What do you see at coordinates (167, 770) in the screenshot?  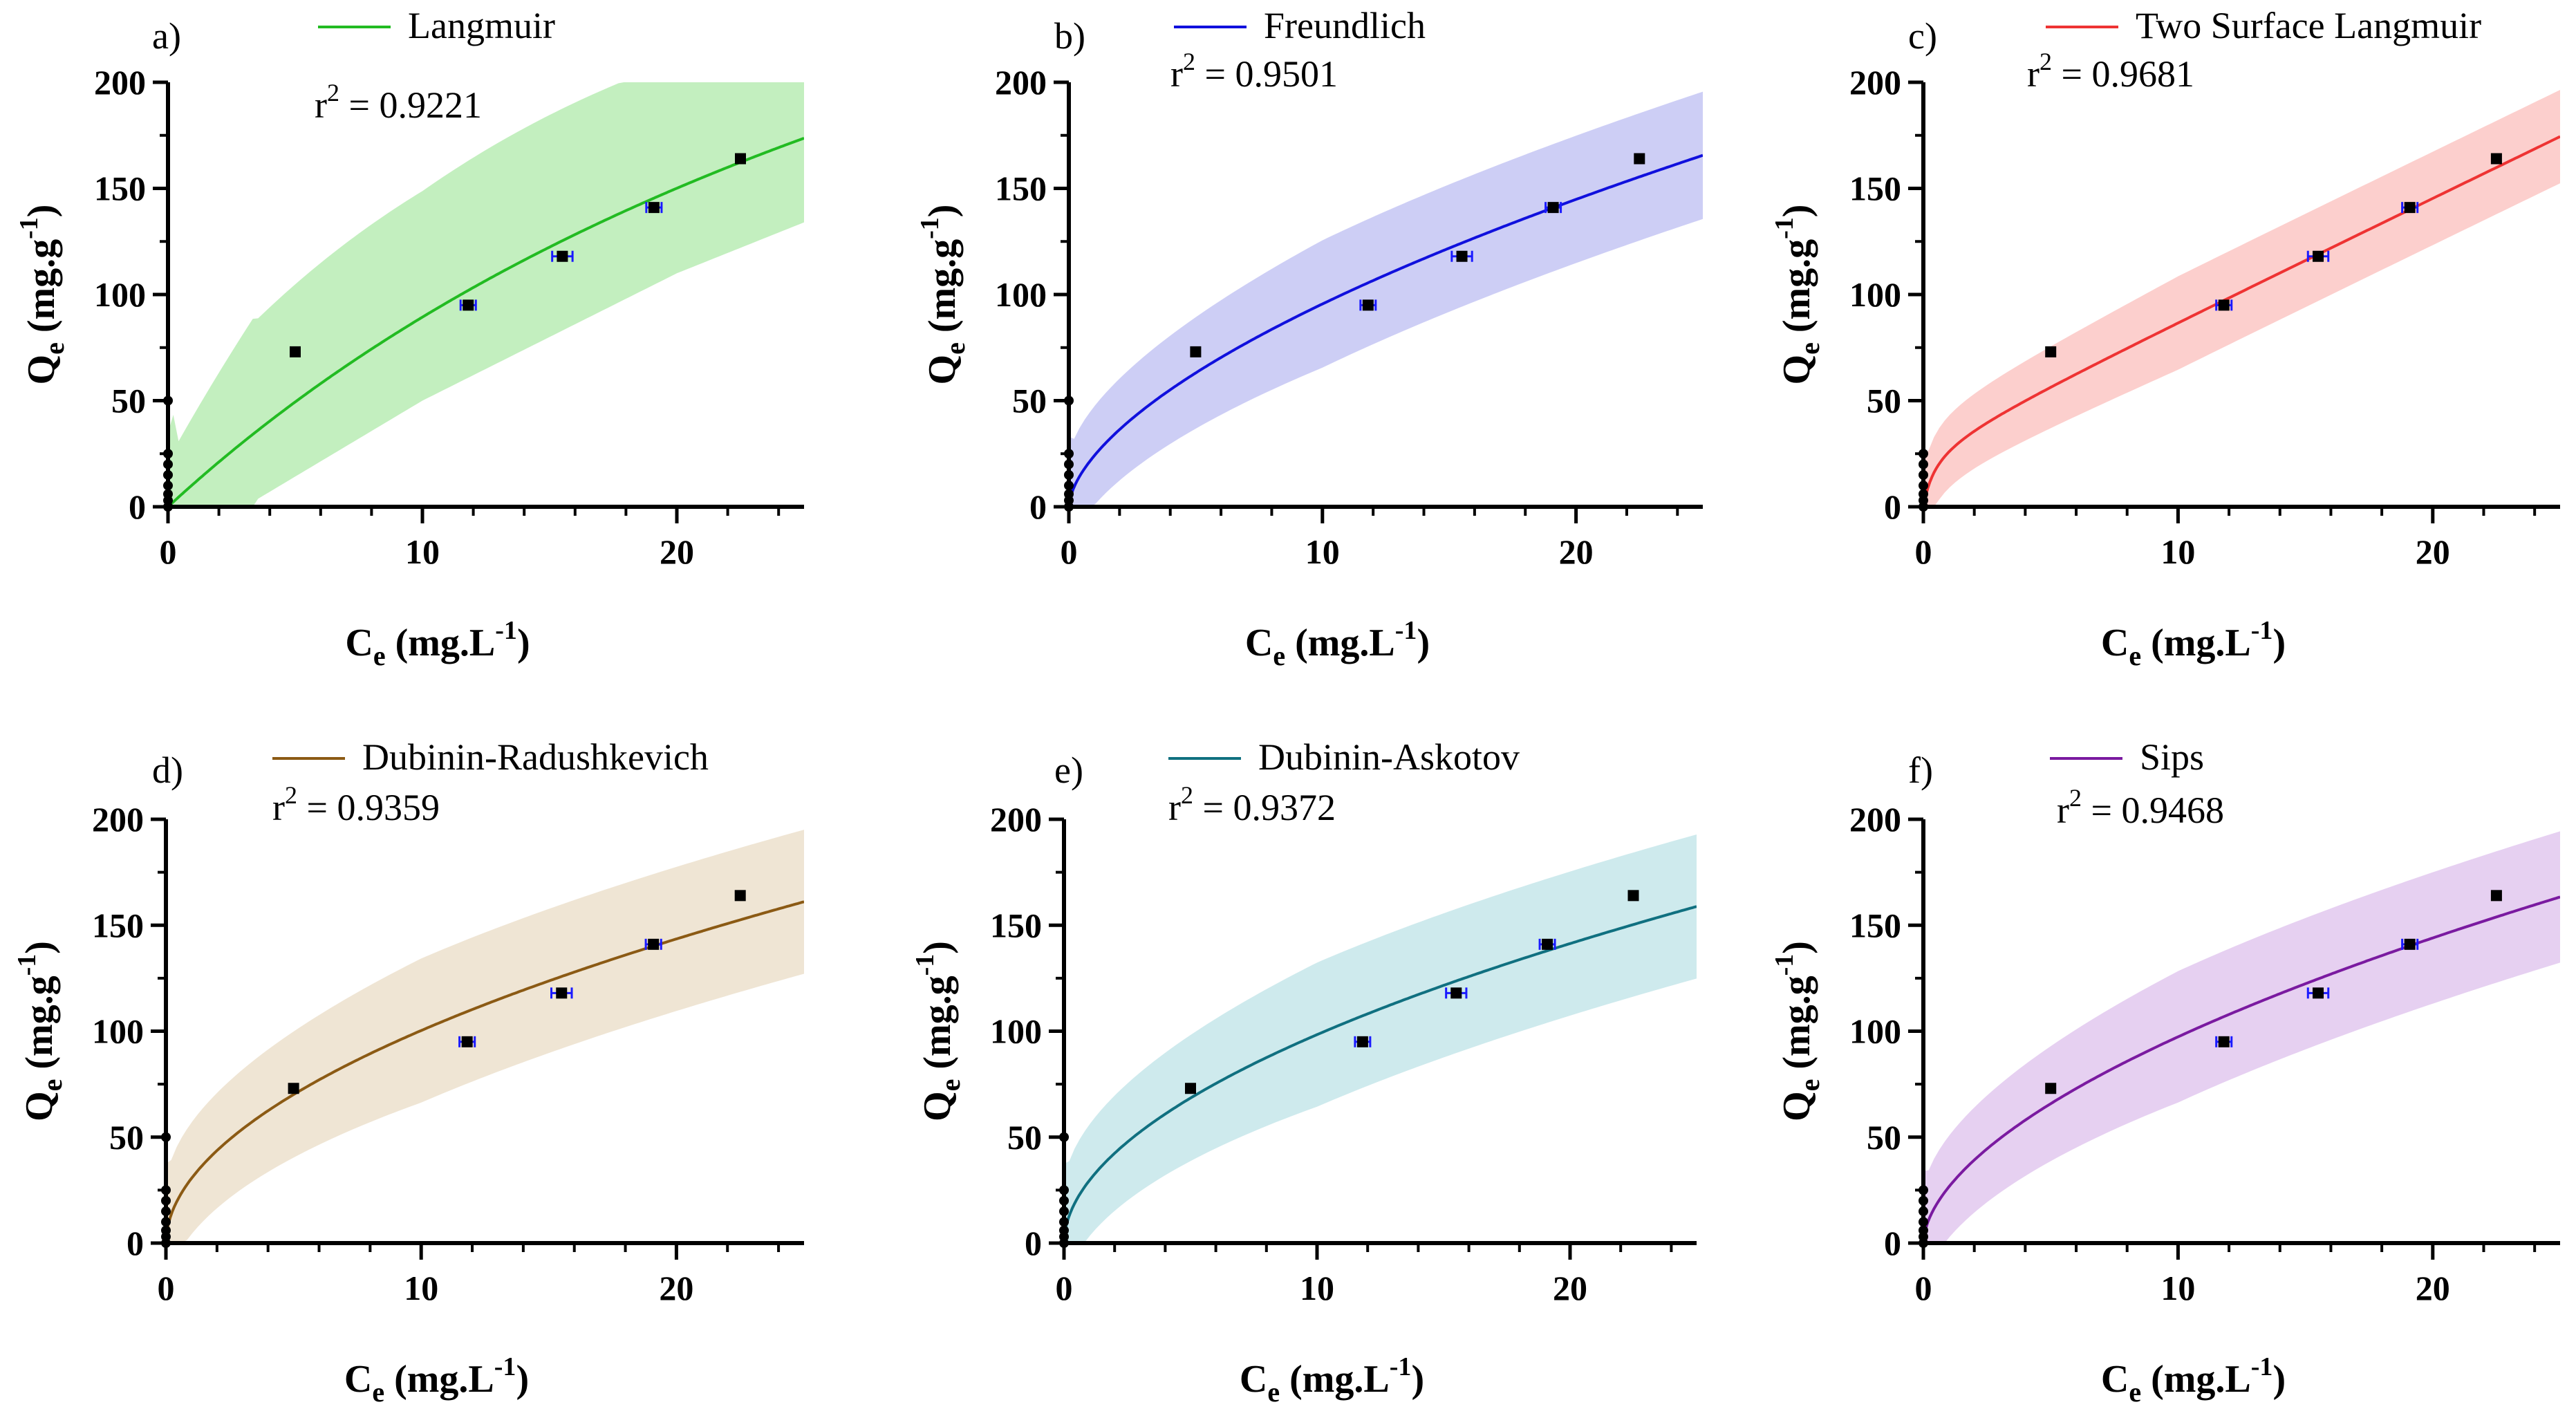 I see `panel-label: d)` at bounding box center [167, 770].